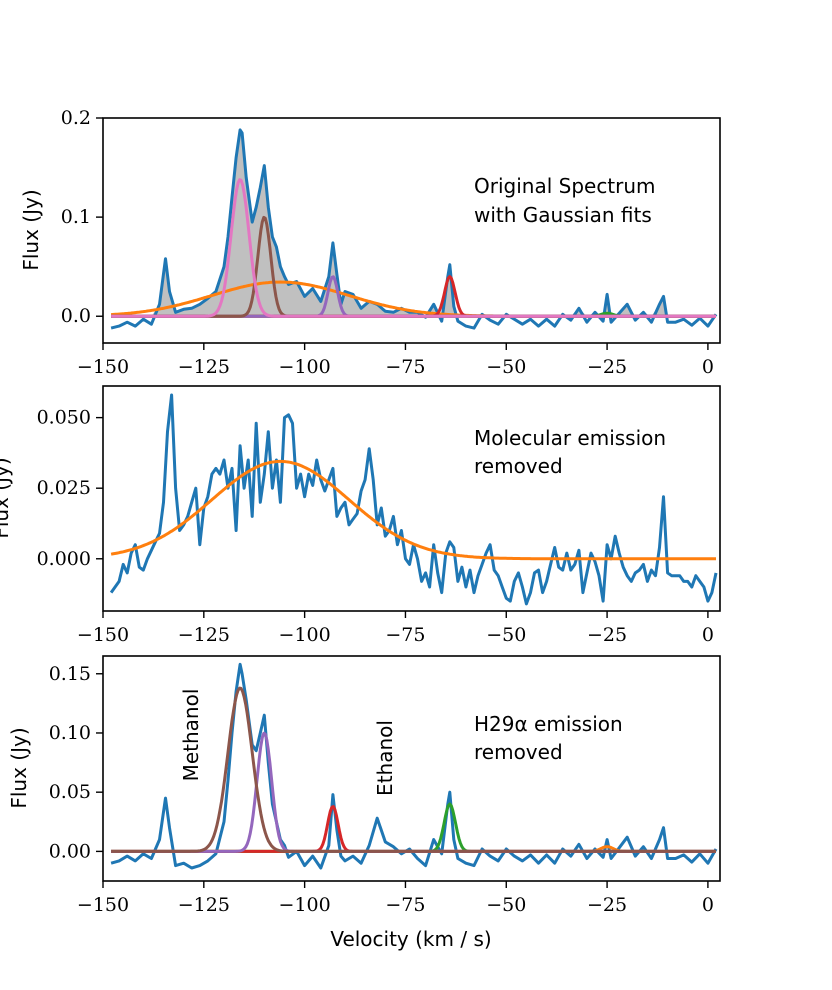  Describe the element at coordinates (385, 758) in the screenshot. I see `annotation-ethanol: Ethanol` at that location.